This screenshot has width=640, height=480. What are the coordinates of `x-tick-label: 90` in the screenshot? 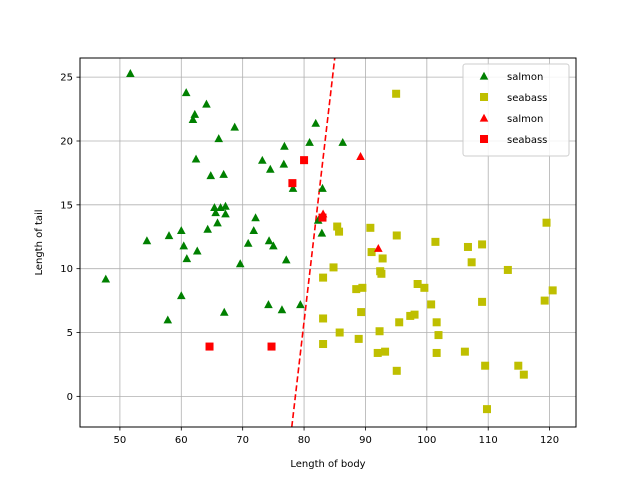 It's located at (365, 440).